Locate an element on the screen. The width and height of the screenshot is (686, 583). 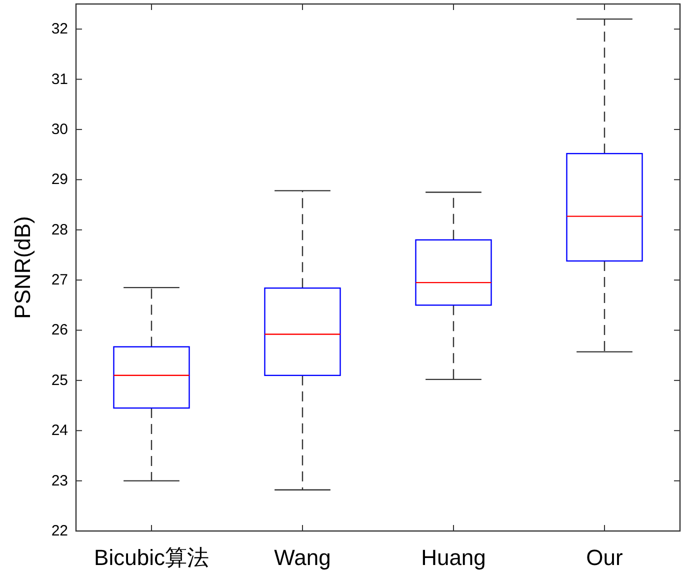
y-tick-label: 27 is located at coordinates (59, 280).